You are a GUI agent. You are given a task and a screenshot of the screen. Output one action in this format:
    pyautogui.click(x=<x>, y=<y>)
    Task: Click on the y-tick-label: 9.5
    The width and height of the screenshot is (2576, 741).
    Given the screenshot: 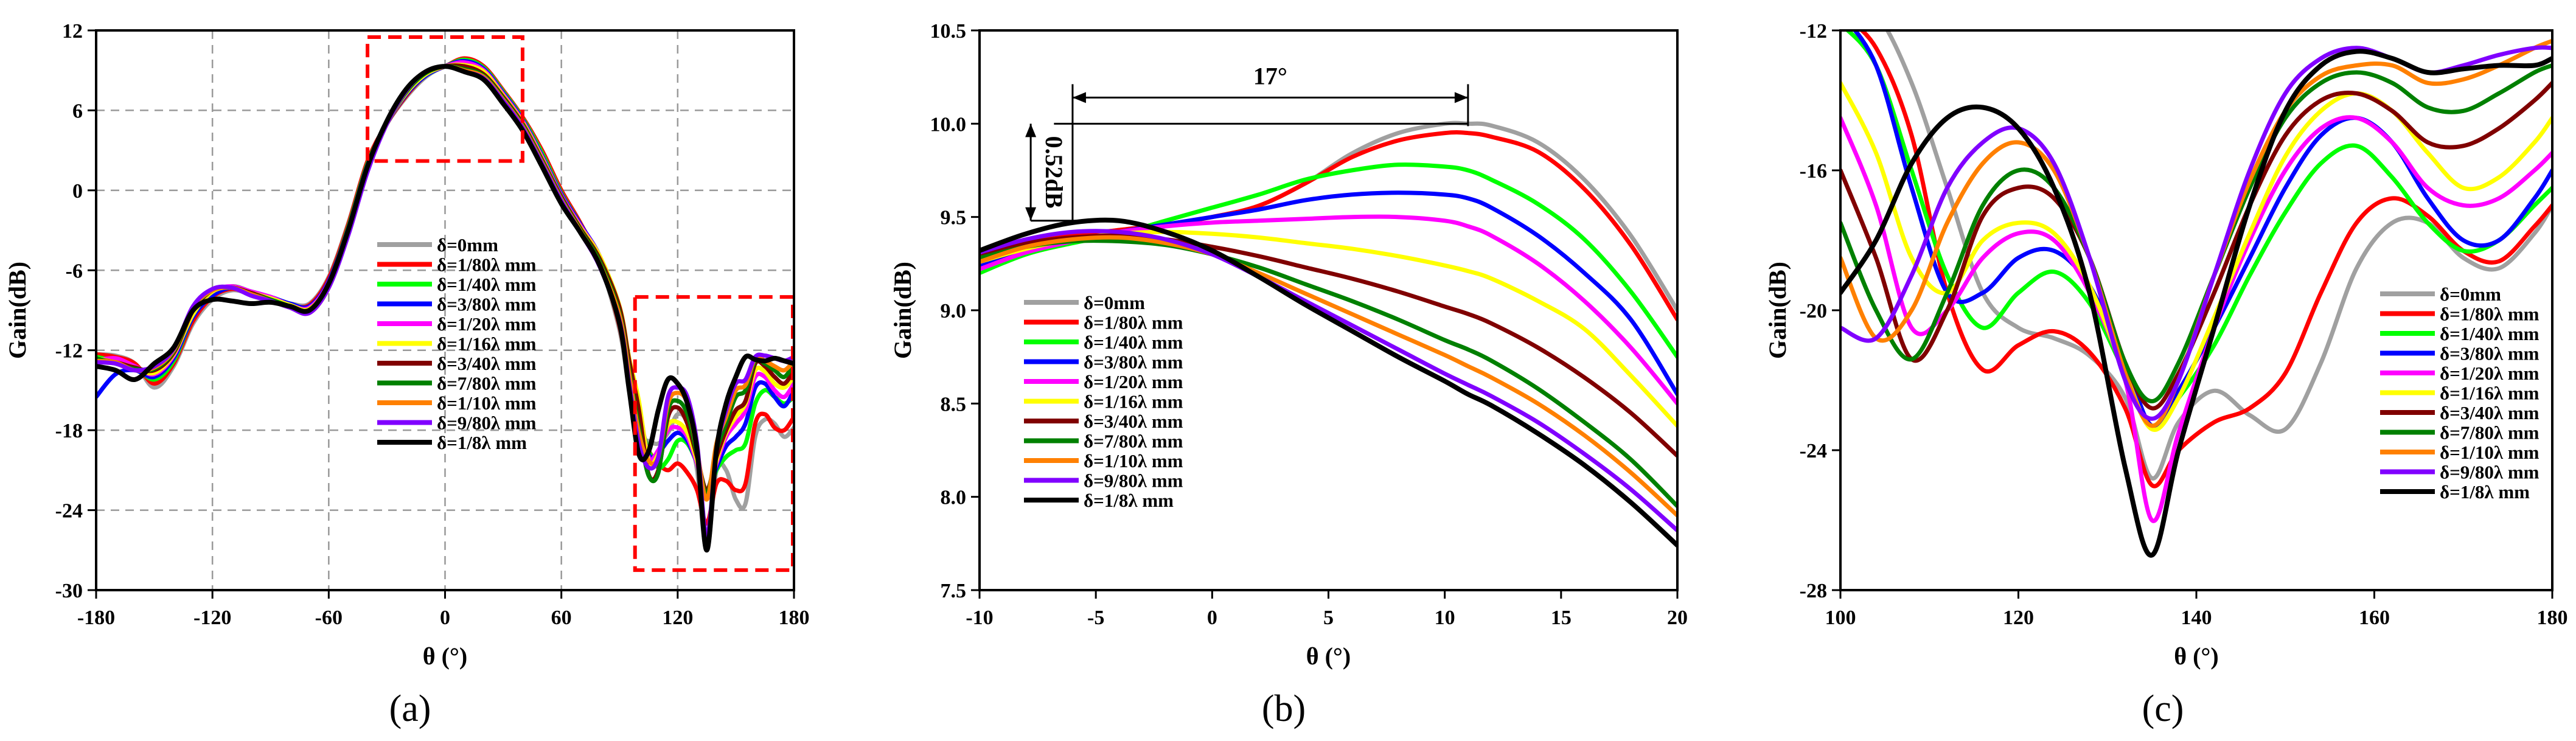 What is the action you would take?
    pyautogui.click(x=954, y=218)
    